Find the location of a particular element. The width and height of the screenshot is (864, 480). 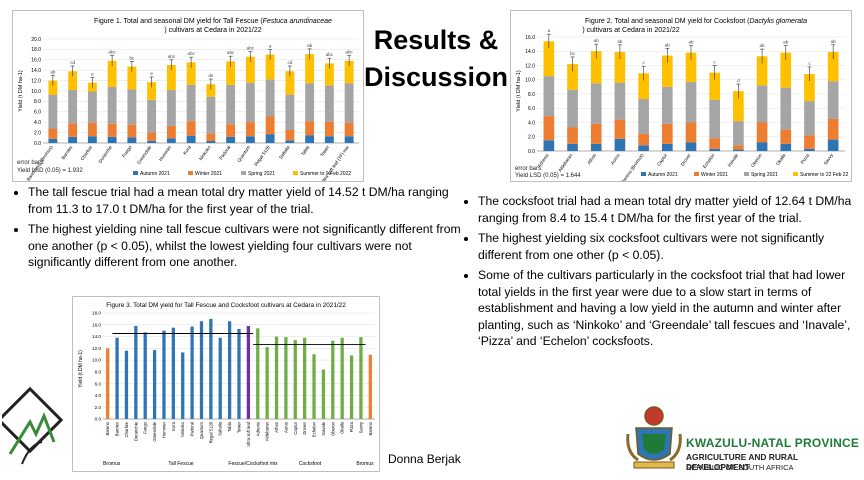

kzn-country-name: REPUBLIC OF SOUTH AFRICA is located at coordinates (740, 467).